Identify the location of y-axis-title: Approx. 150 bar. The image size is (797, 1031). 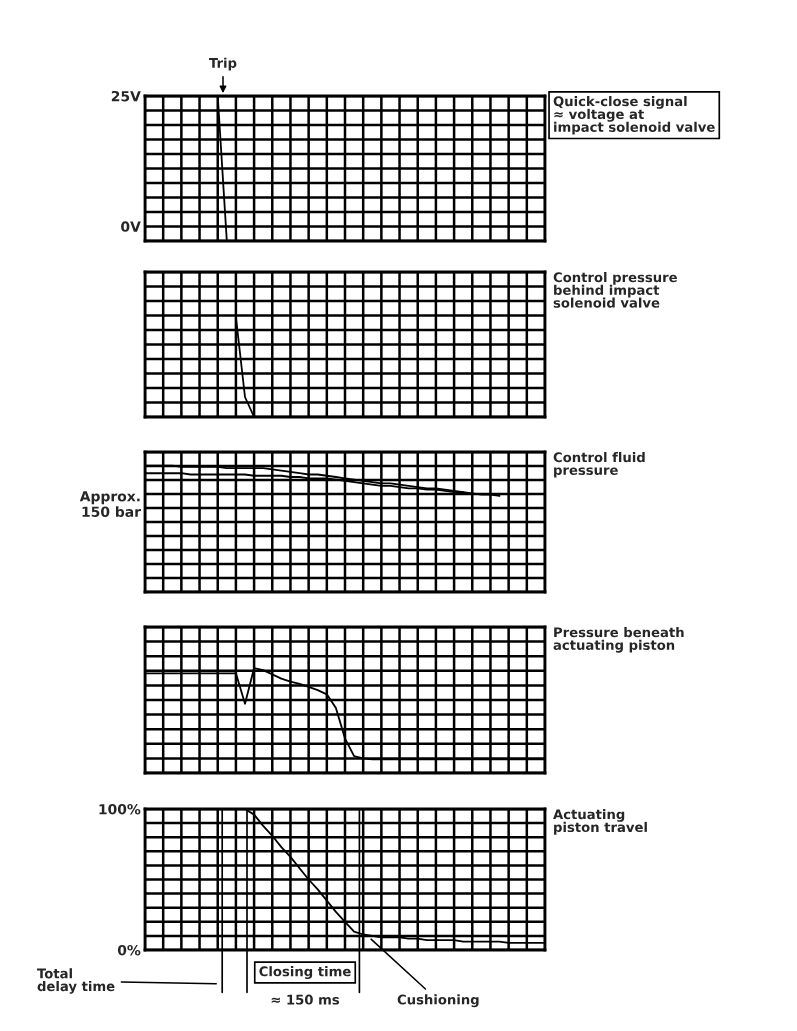
(110, 504).